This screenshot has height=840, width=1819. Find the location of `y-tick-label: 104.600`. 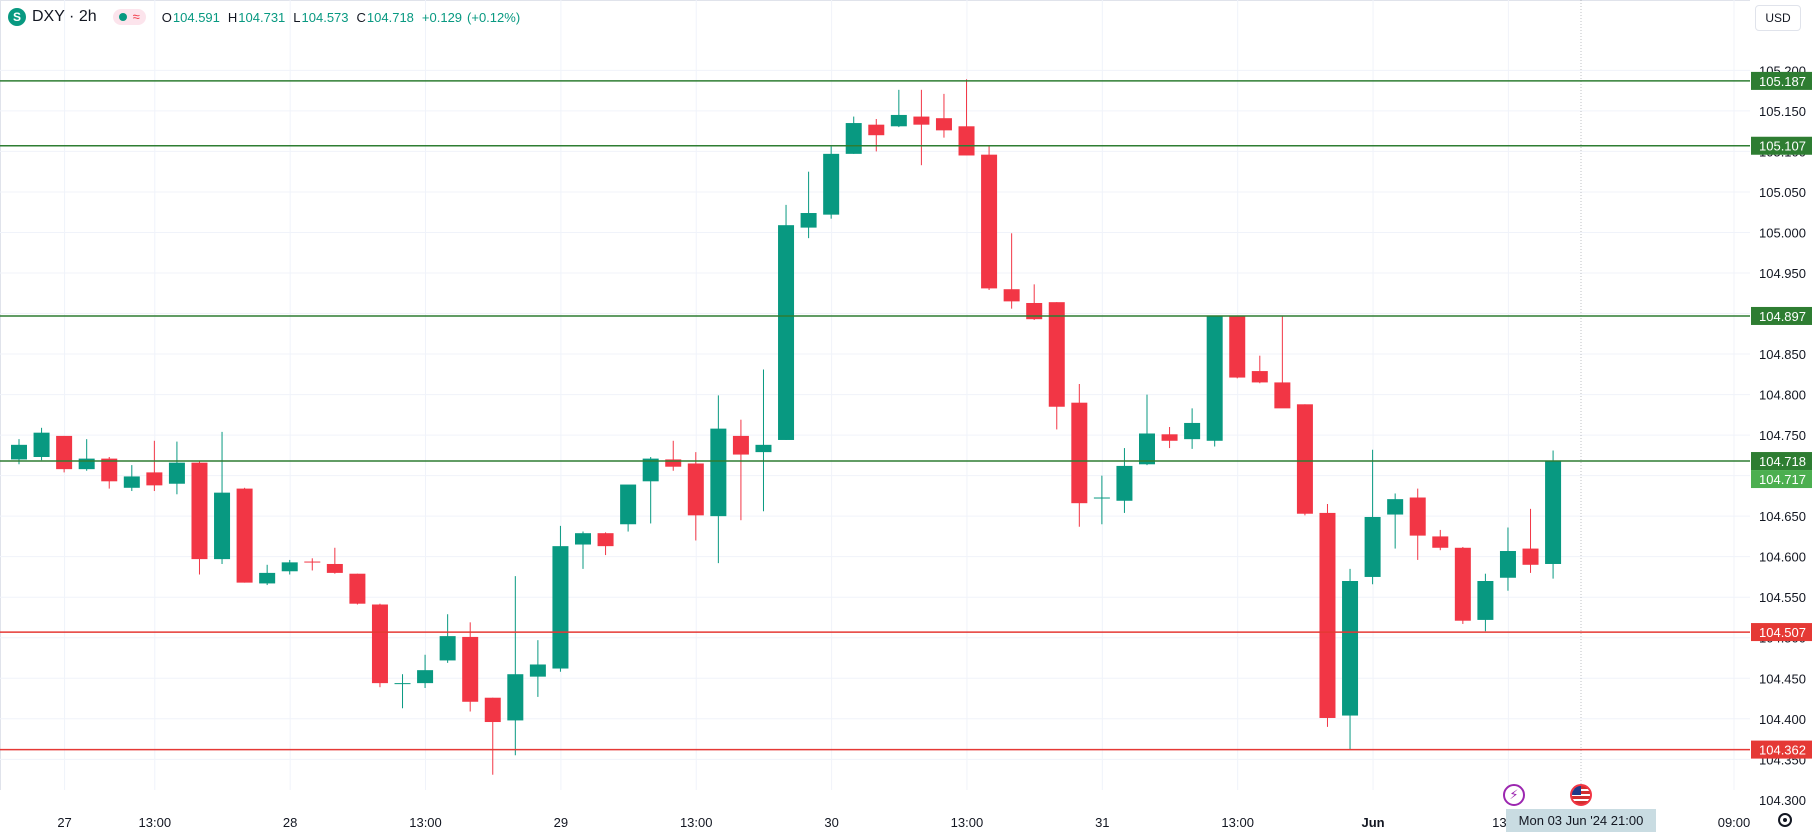

y-tick-label: 104.600 is located at coordinates (1782, 557).